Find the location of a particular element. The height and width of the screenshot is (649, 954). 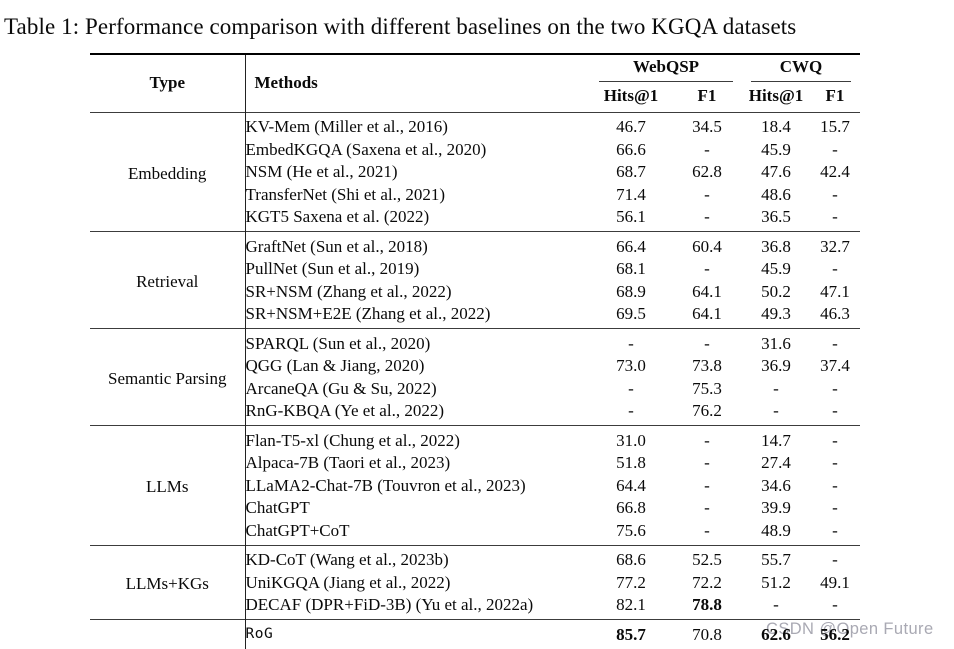

metric-value: 45.9 is located at coordinates (776, 269).